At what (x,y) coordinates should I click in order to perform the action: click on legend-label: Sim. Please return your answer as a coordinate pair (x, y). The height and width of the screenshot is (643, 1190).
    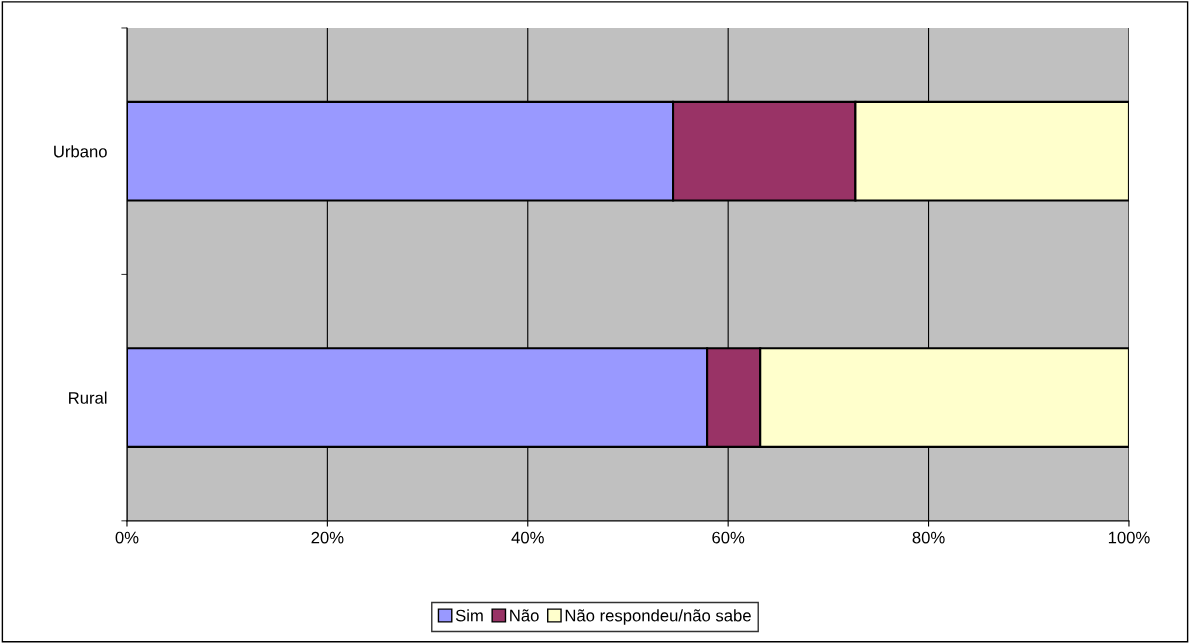
    Looking at the image, I should click on (469, 615).